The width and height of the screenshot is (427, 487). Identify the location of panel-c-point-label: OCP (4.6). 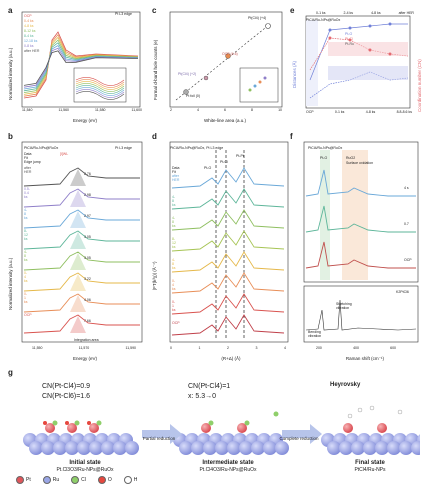
(230, 54).